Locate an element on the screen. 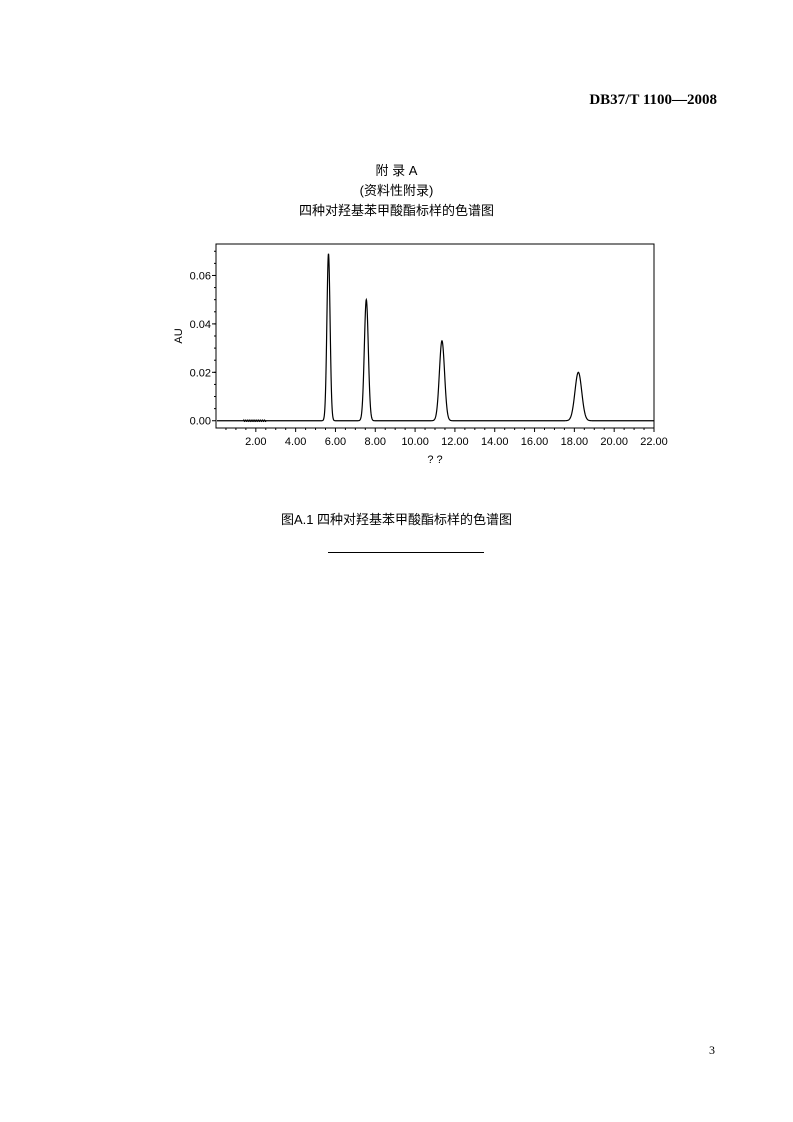  y-tick-label: 0.06 is located at coordinates (200, 276).